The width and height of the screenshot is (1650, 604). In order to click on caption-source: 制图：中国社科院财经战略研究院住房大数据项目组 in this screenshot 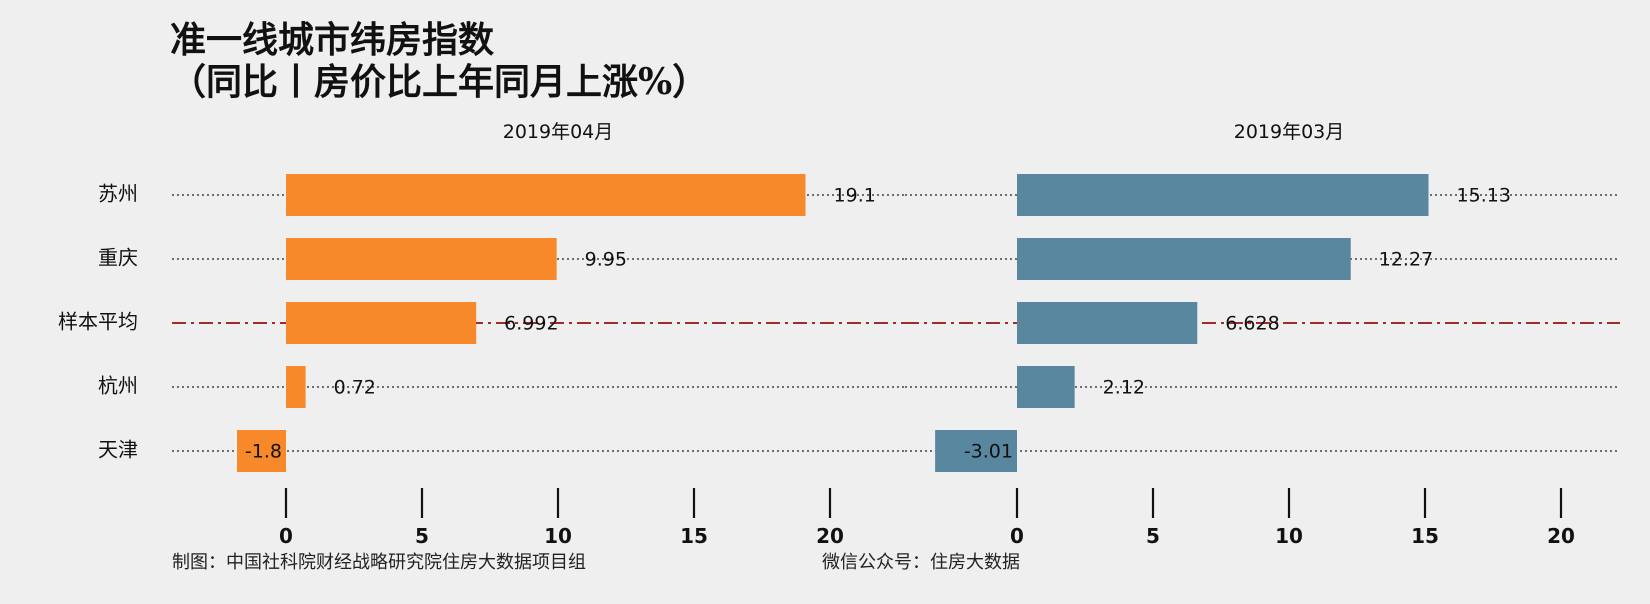, I will do `click(379, 562)`.